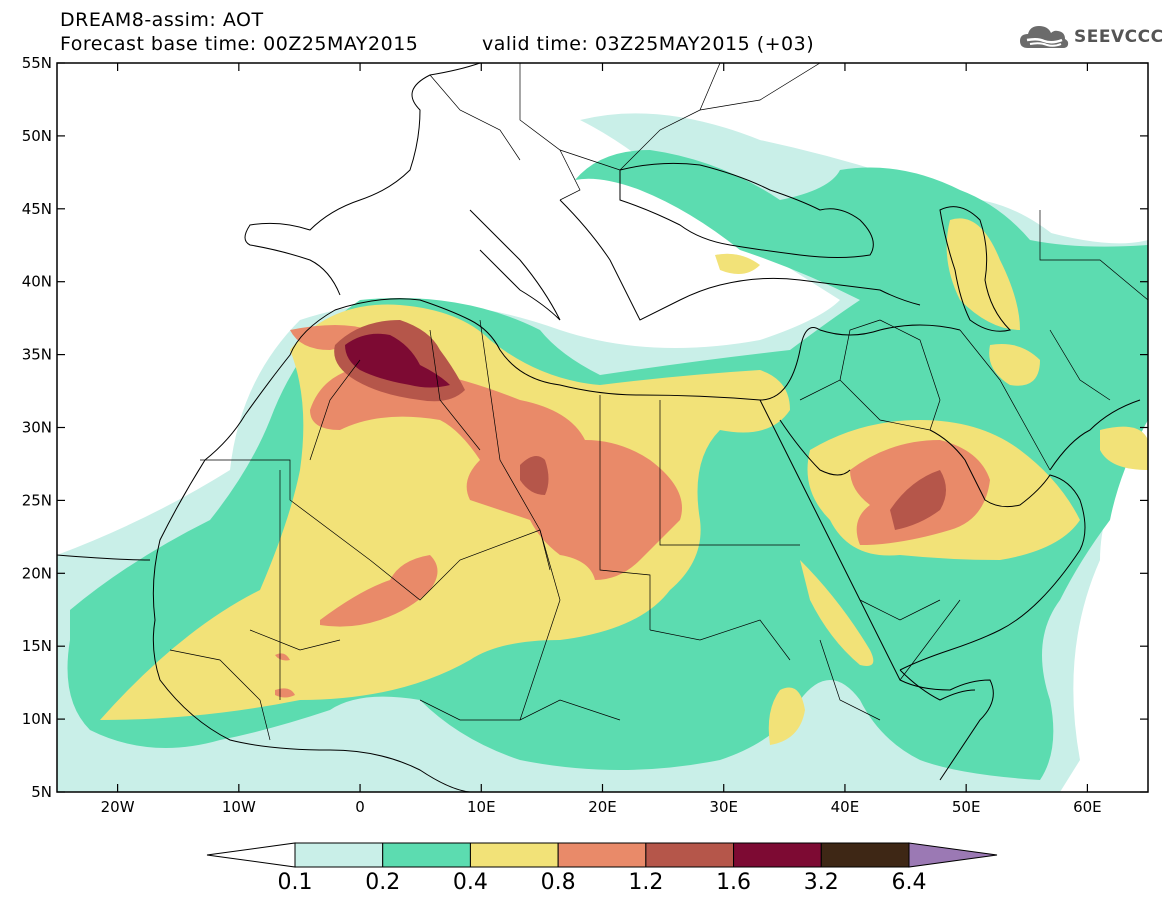 This screenshot has height=905, width=1165. Describe the element at coordinates (37, 646) in the screenshot. I see `lat-label: 15N` at that location.